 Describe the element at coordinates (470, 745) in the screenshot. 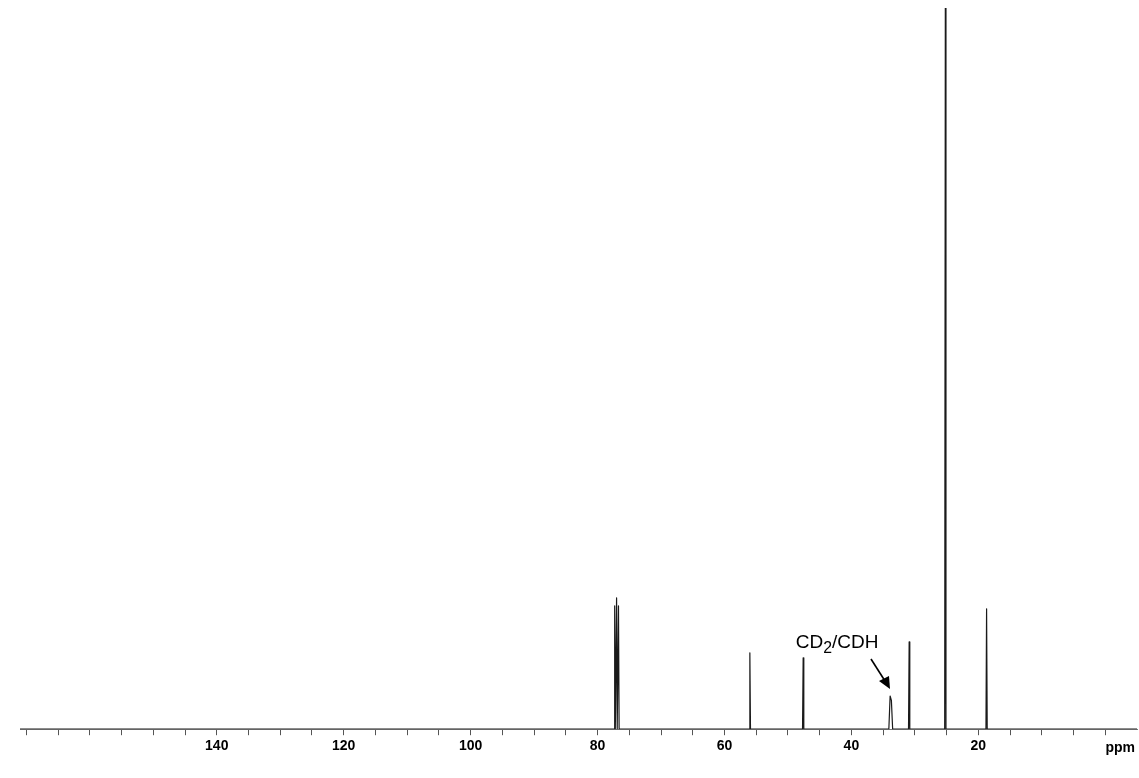

I see `x-tick-label: 100` at that location.